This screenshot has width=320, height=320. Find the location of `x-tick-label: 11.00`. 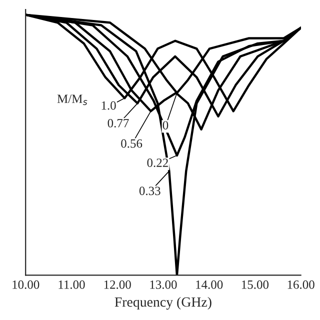

x-tick-label: 11.00 is located at coordinates (71, 284).